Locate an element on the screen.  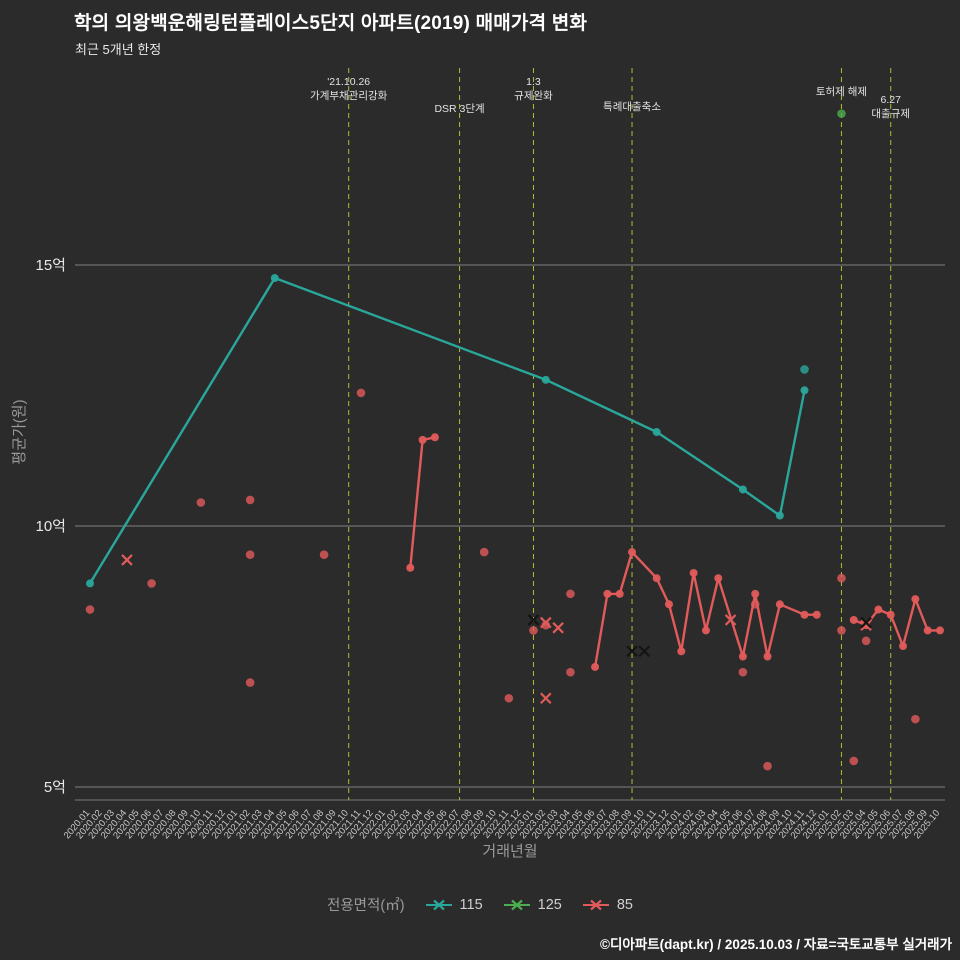
annotation-label: 가계부채관리강화 is located at coordinates (349, 96).